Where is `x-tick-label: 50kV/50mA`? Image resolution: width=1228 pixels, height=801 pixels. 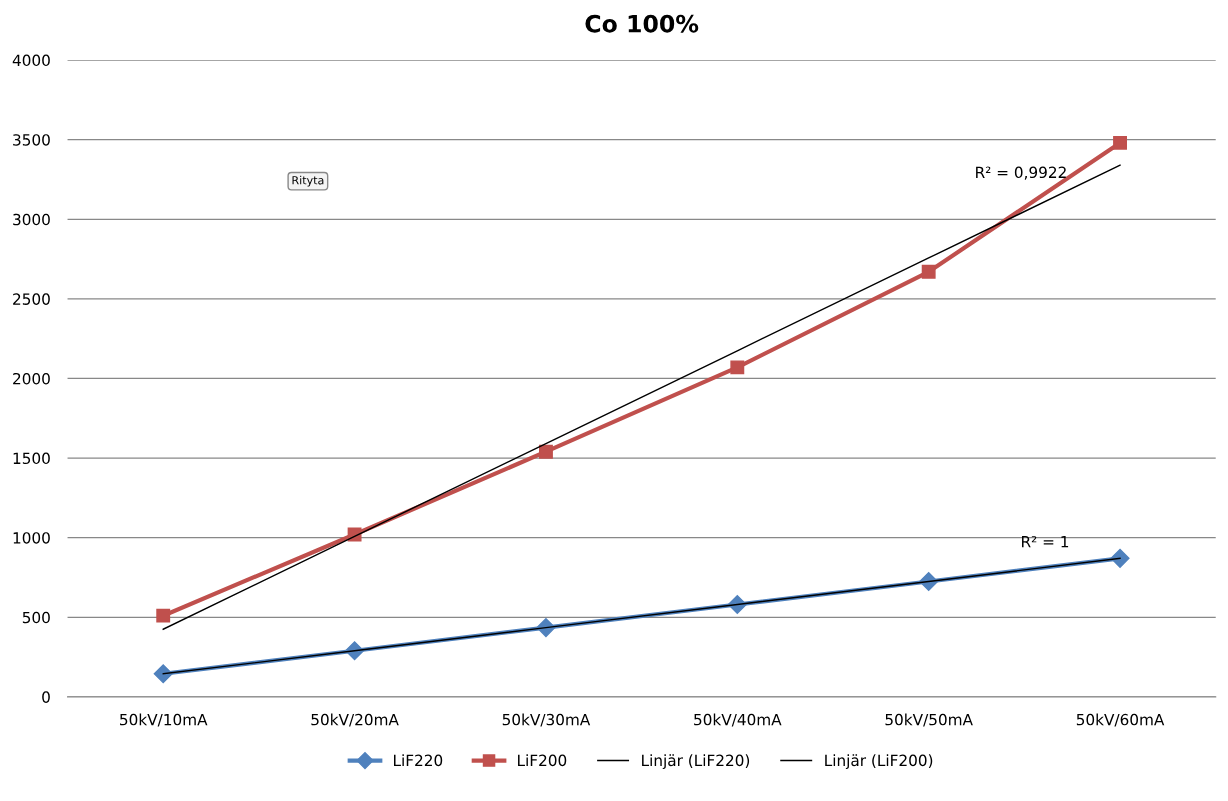
x-tick-label: 50kV/50mA is located at coordinates (929, 720).